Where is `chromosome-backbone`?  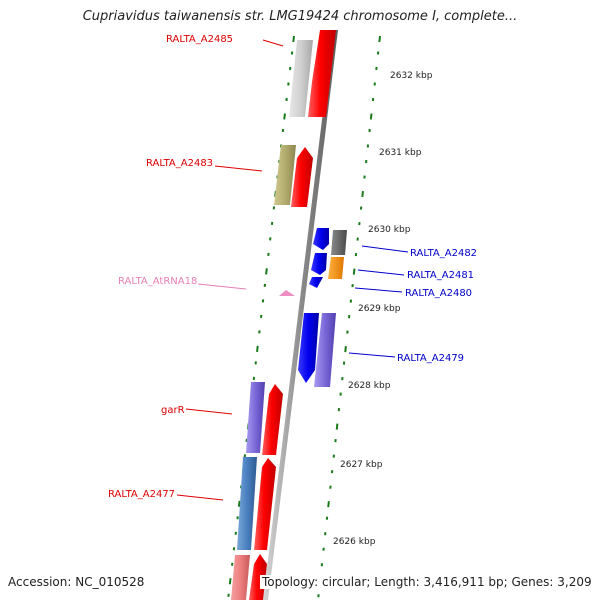 chromosome-backbone is located at coordinates (300, 315).